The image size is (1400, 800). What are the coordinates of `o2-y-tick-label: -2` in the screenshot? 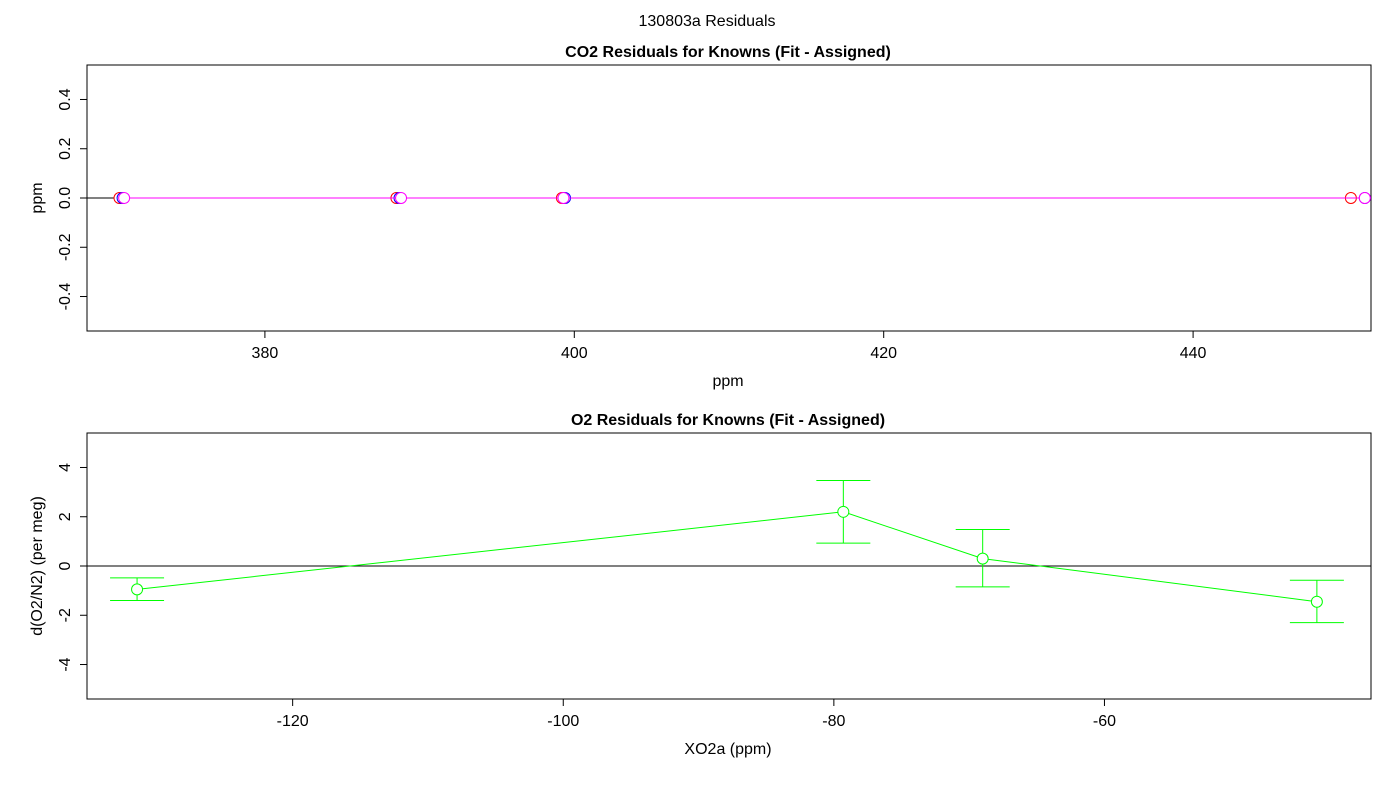 It's located at (65, 615).